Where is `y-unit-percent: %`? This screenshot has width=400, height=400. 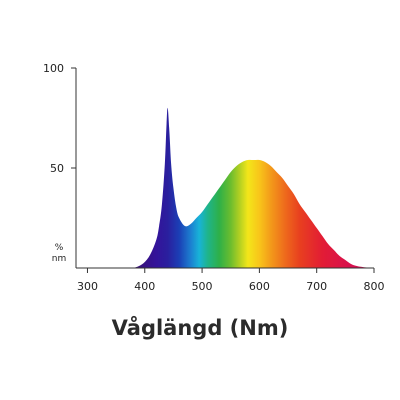 y-unit-percent: % is located at coordinates (59, 248).